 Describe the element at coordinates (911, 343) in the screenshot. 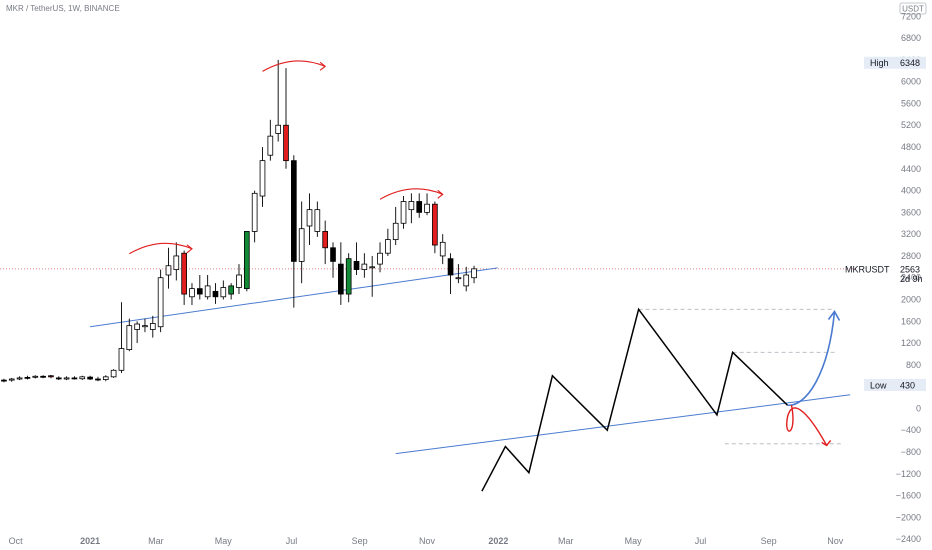

I see `price-tick-label: 1200` at that location.